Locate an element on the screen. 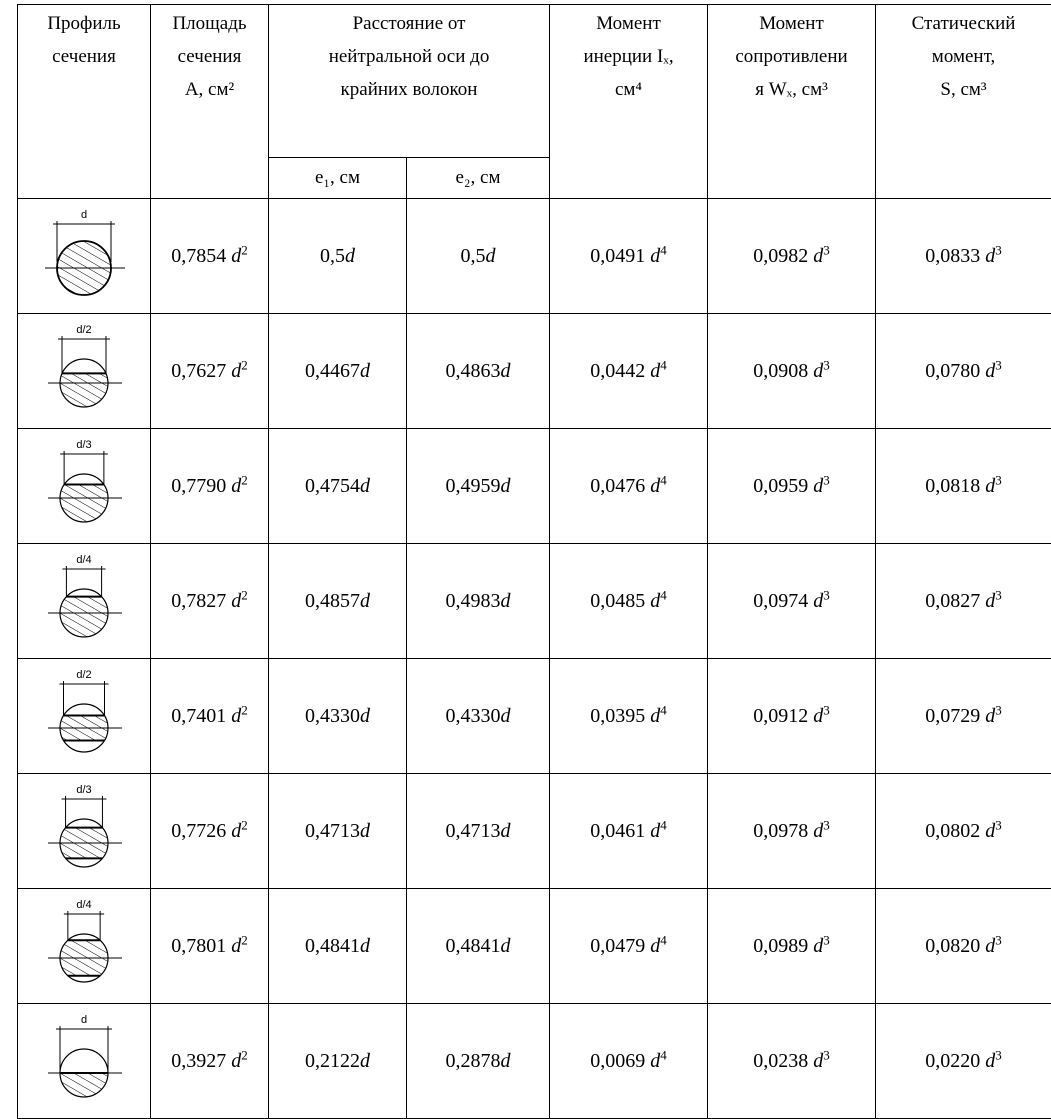  resistance-value: 0,0978 d3 is located at coordinates (792, 831).